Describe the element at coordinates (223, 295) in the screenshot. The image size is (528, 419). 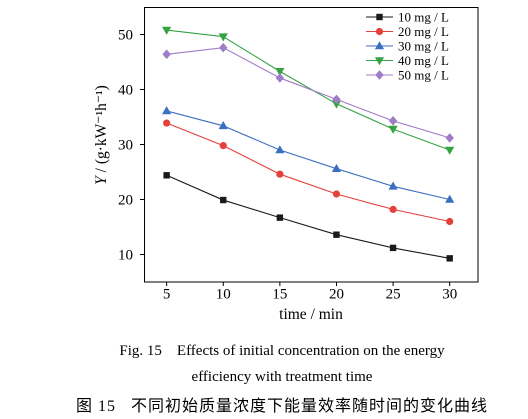
I see `x-tick-label: 10` at that location.